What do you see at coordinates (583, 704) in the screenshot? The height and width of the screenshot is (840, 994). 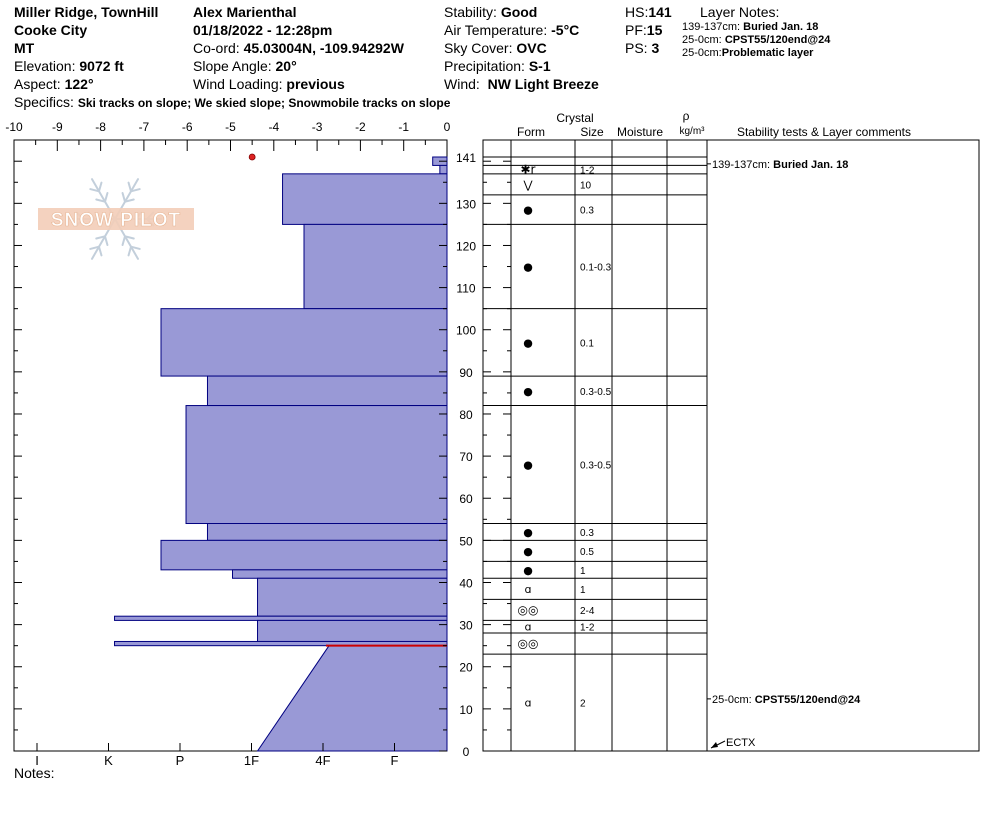 I see `crystal-size: 2` at bounding box center [583, 704].